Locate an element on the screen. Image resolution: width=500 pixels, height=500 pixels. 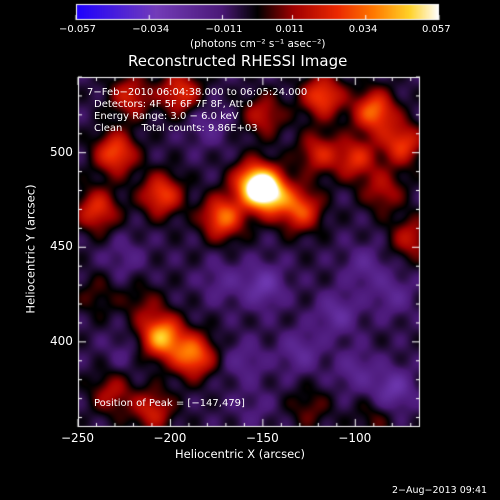
annotation-energy-range: Energy Range: 3.0 − 6.0 keV is located at coordinates (166, 116).